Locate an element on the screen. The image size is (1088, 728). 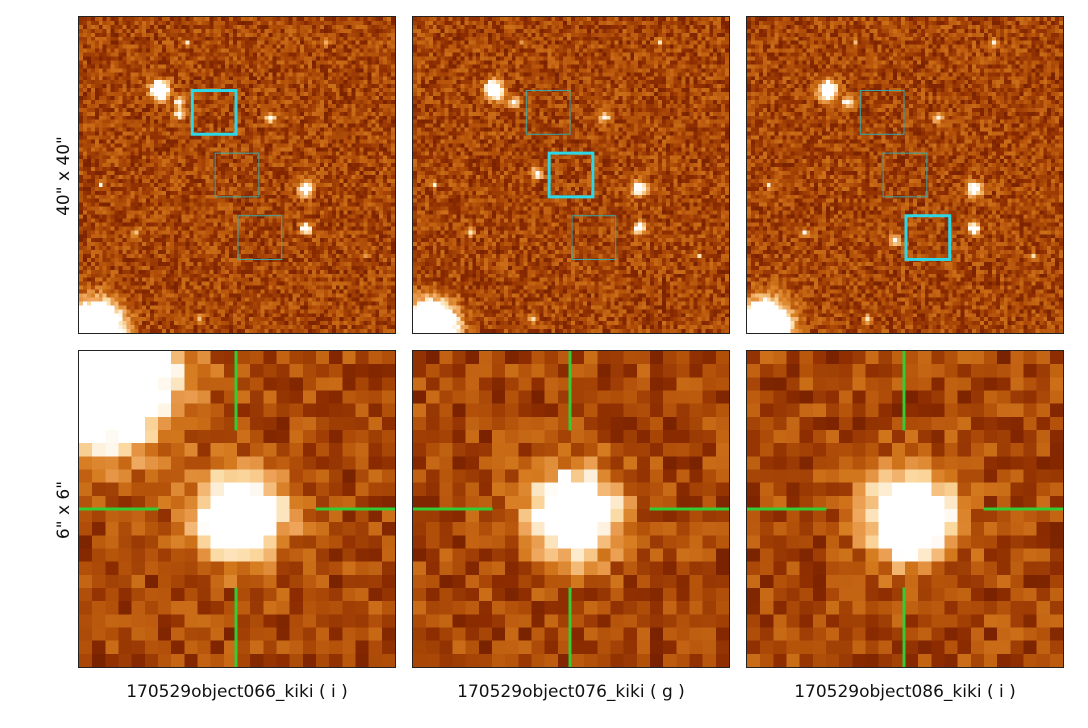
panel-caption-2: 170529object076_kiki ( g ) is located at coordinates (571, 692).